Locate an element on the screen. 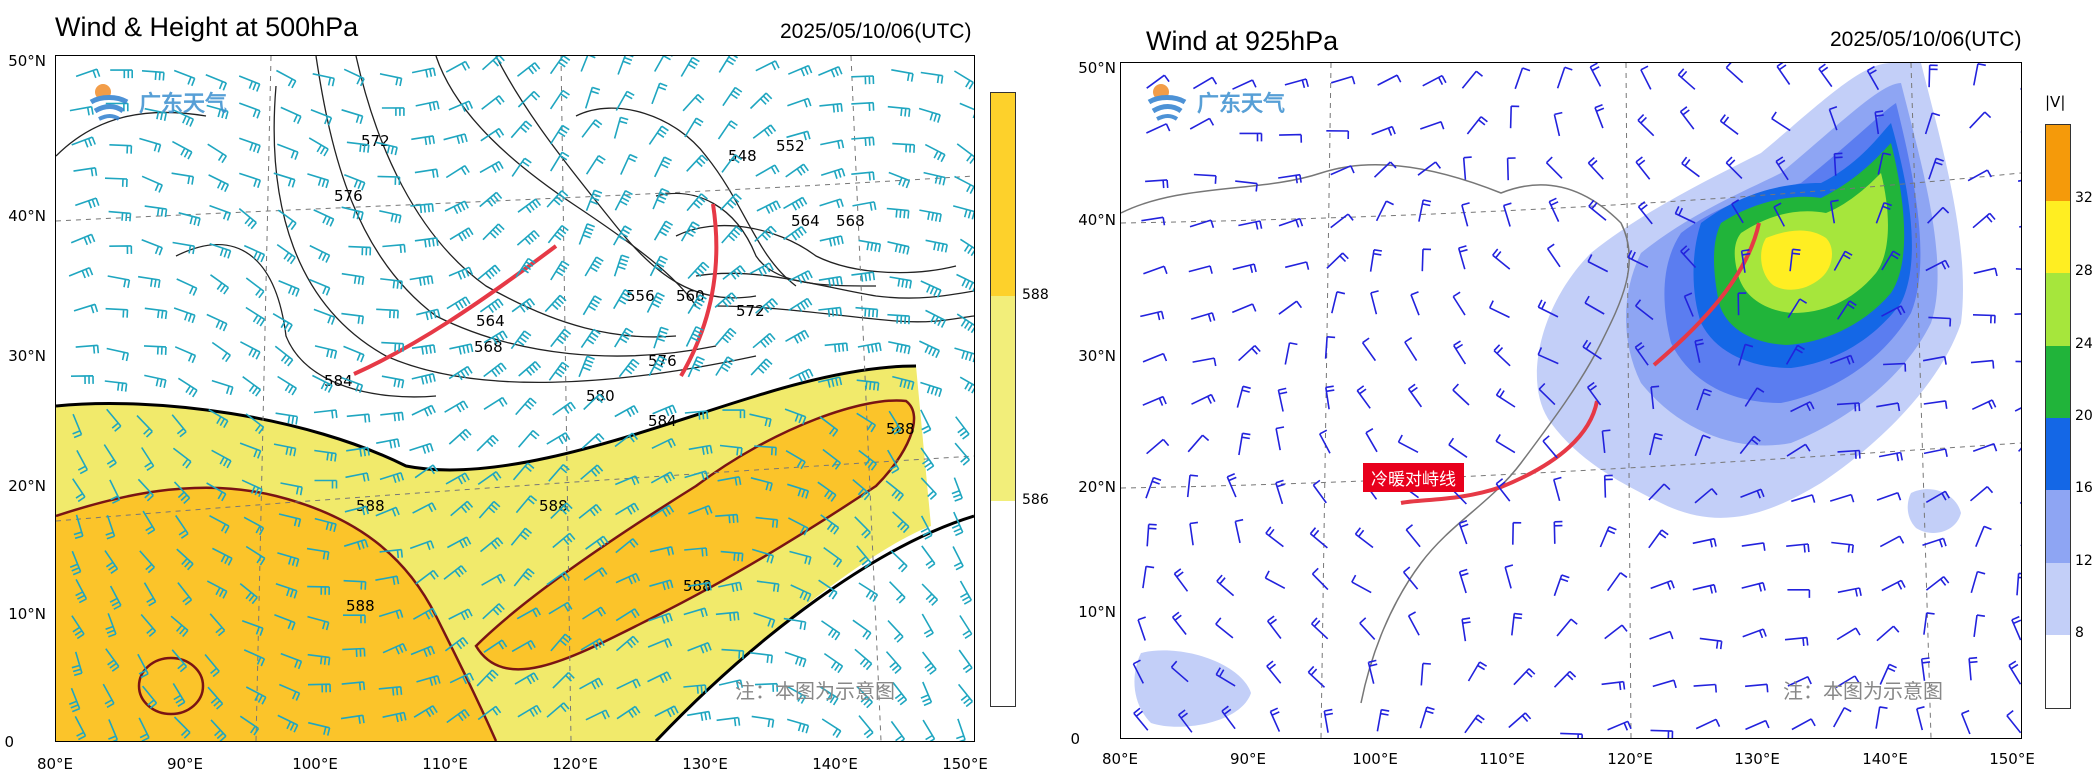 The image size is (2098, 776). left-lat-30: 30°N is located at coordinates (27, 356).